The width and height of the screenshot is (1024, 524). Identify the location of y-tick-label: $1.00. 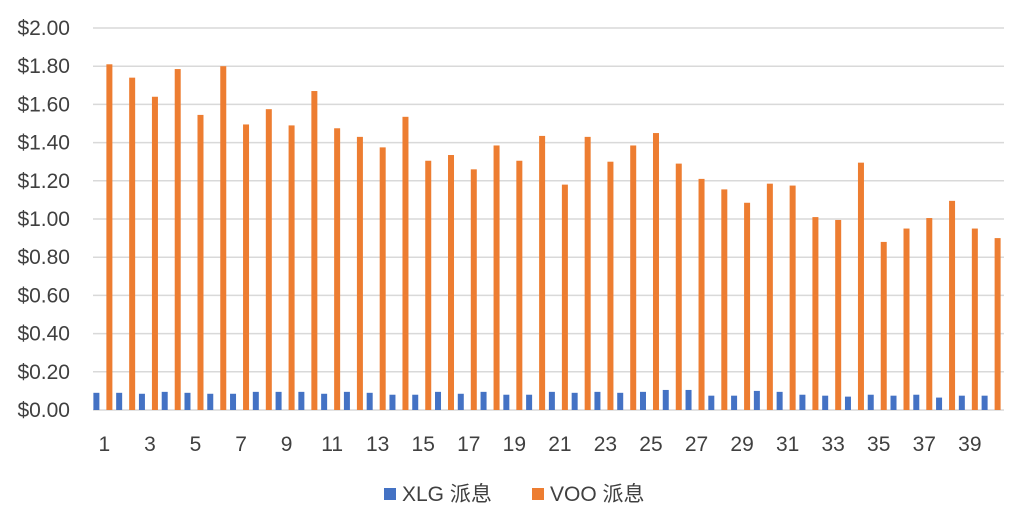
(43, 219).